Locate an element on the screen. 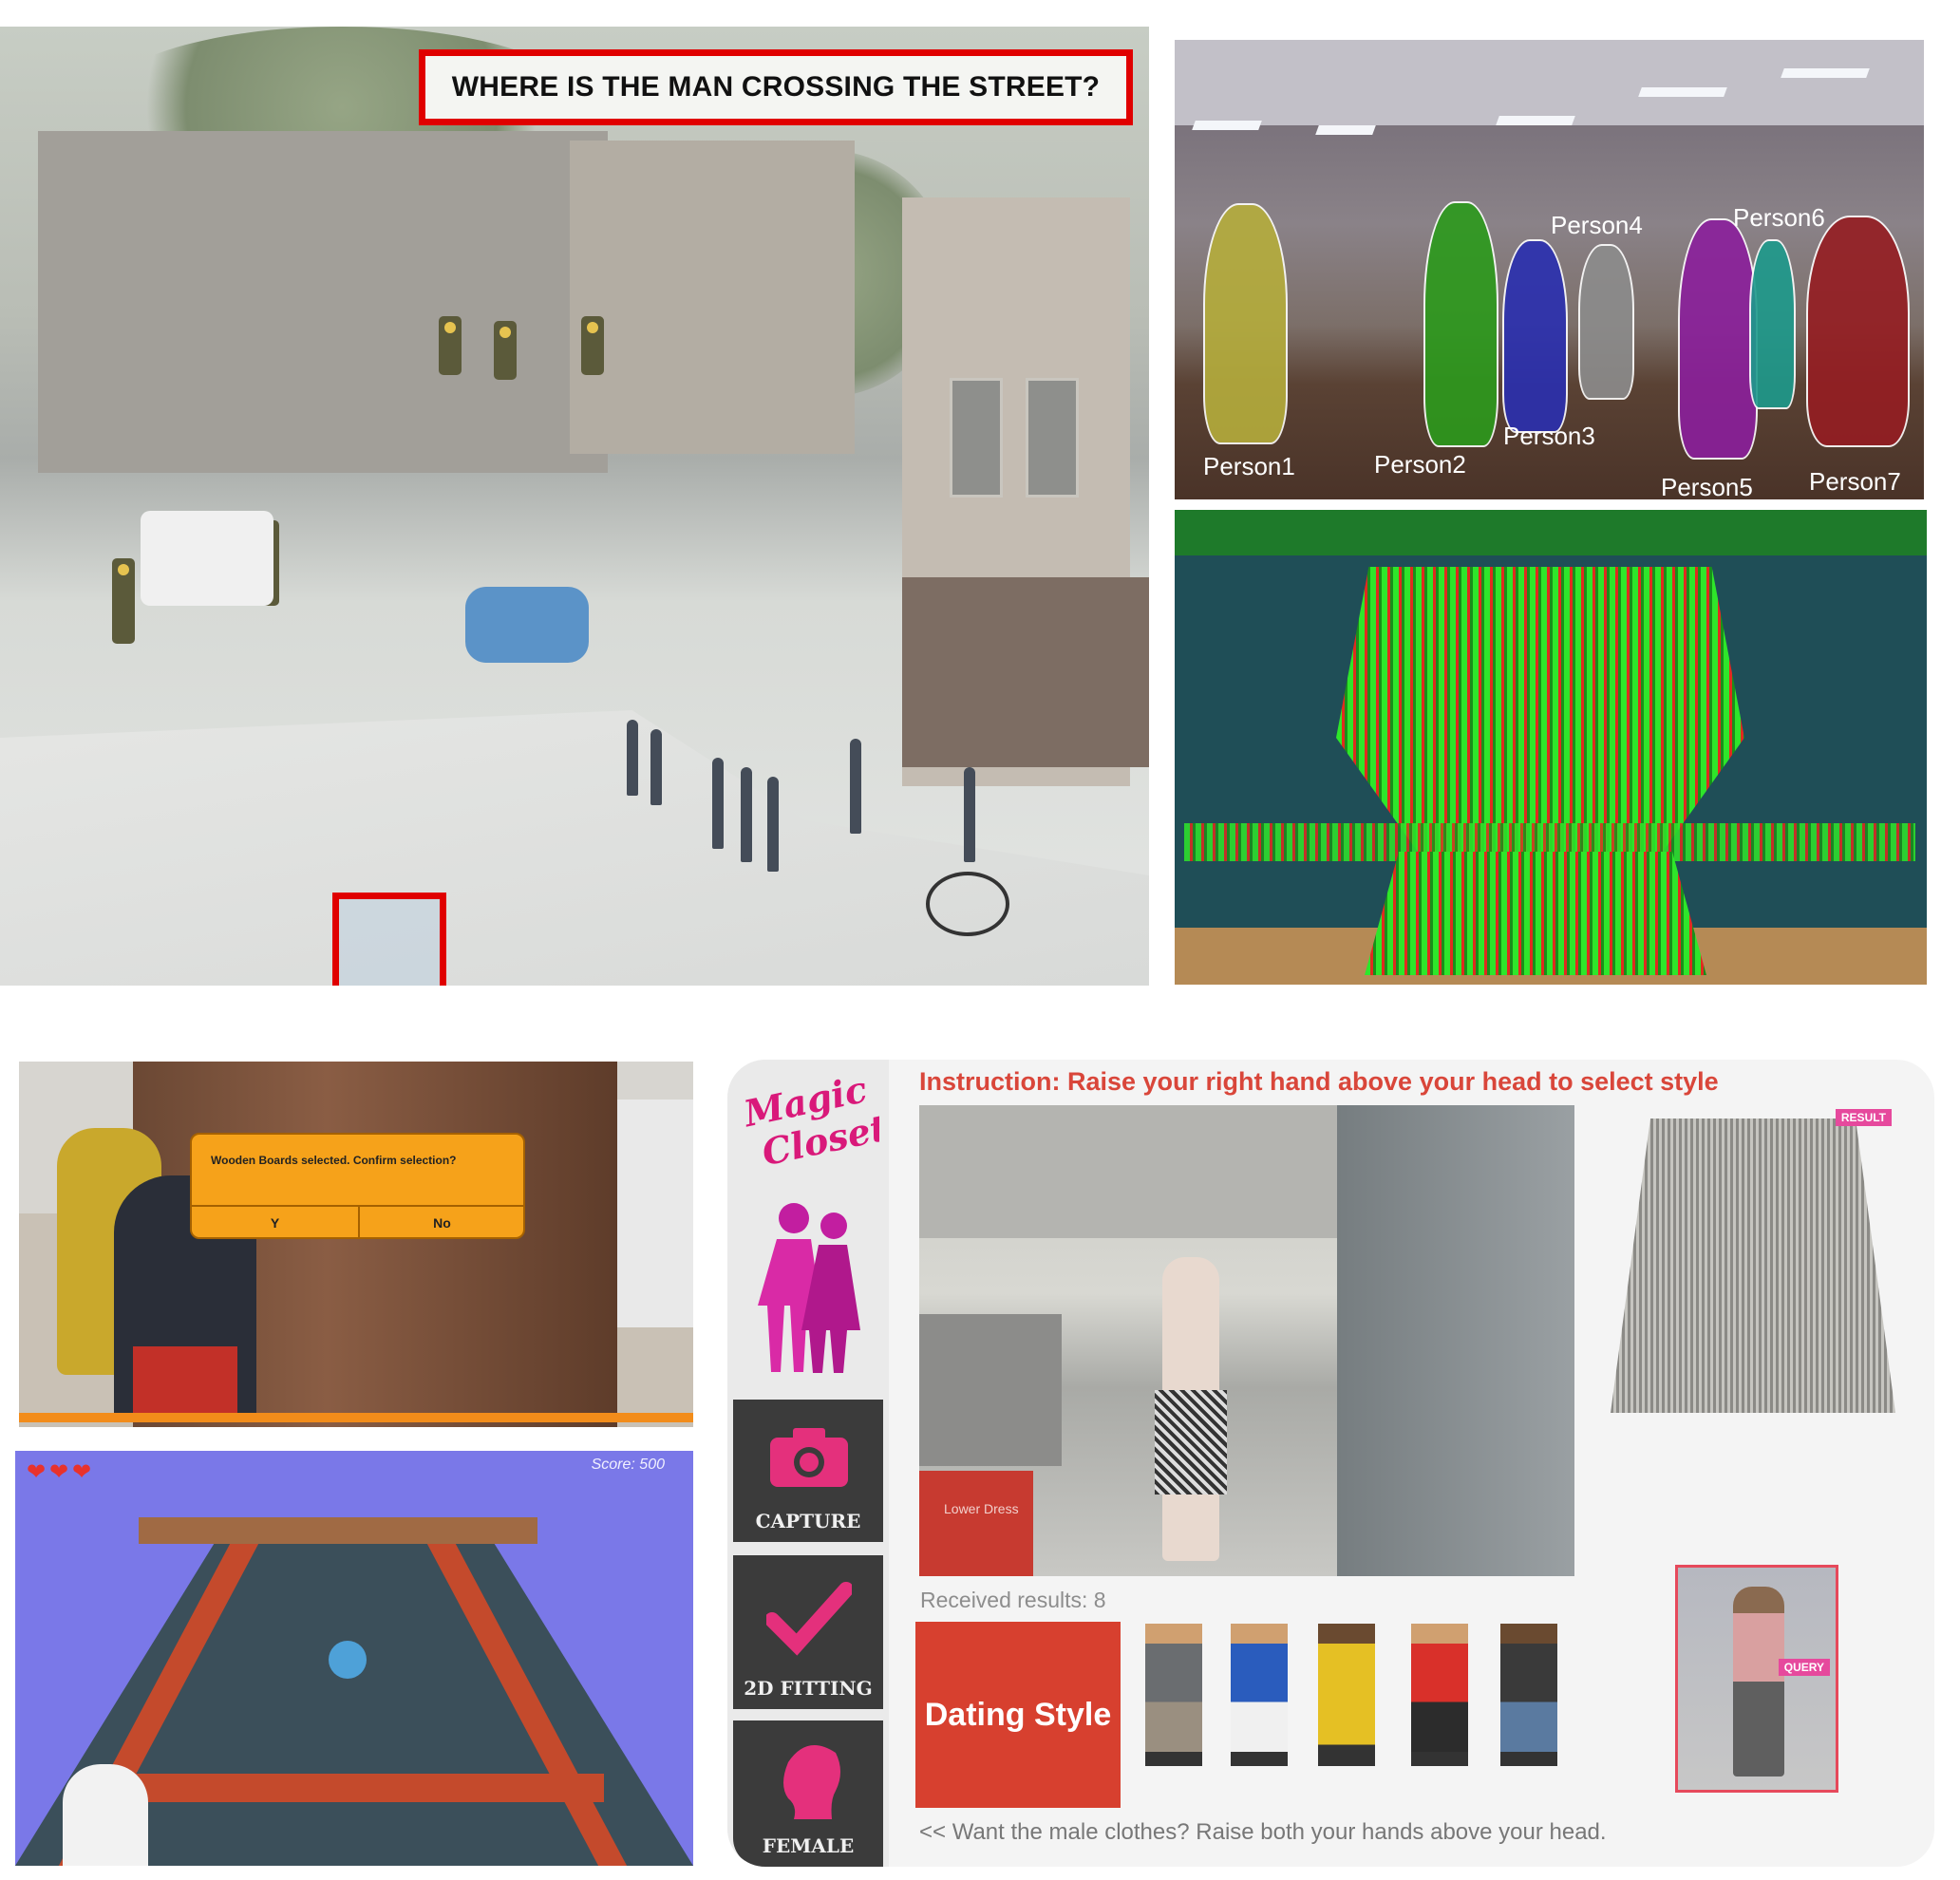  dating-style-button: Dating Style is located at coordinates (1018, 1715).